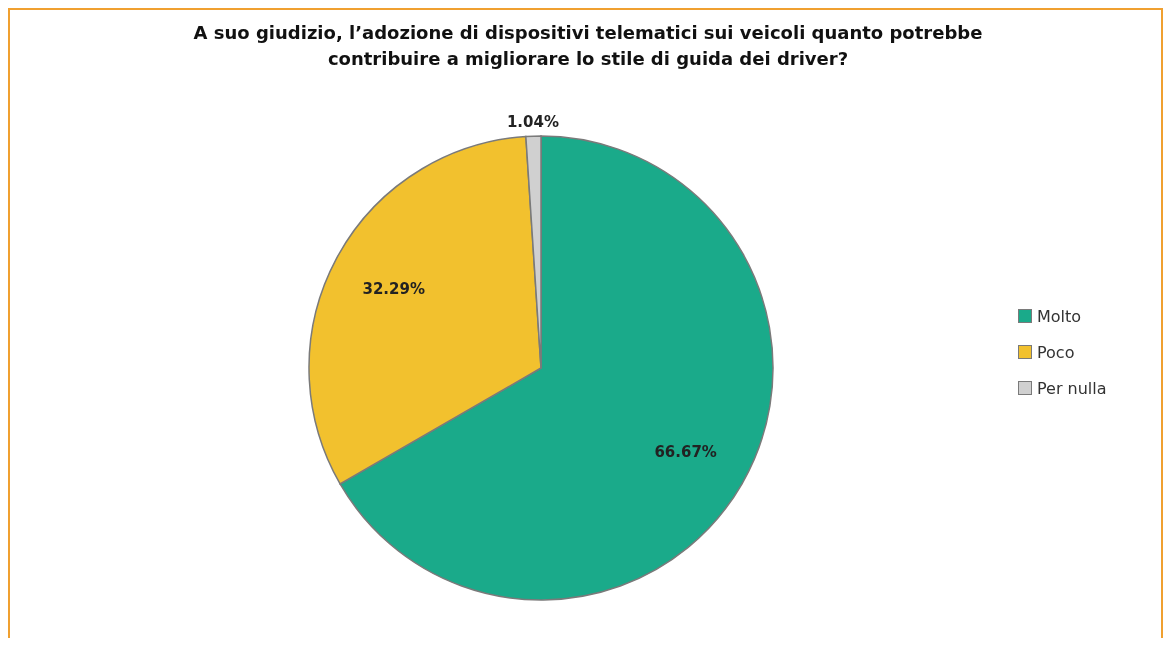  Describe the element at coordinates (588, 46) in the screenshot. I see `chart-title: A suo giudizio, l’adozione di dispositivi telematici sui veicoli quanto potrebbe contribuire a migliorare lo stile di guida dei driver?` at that location.